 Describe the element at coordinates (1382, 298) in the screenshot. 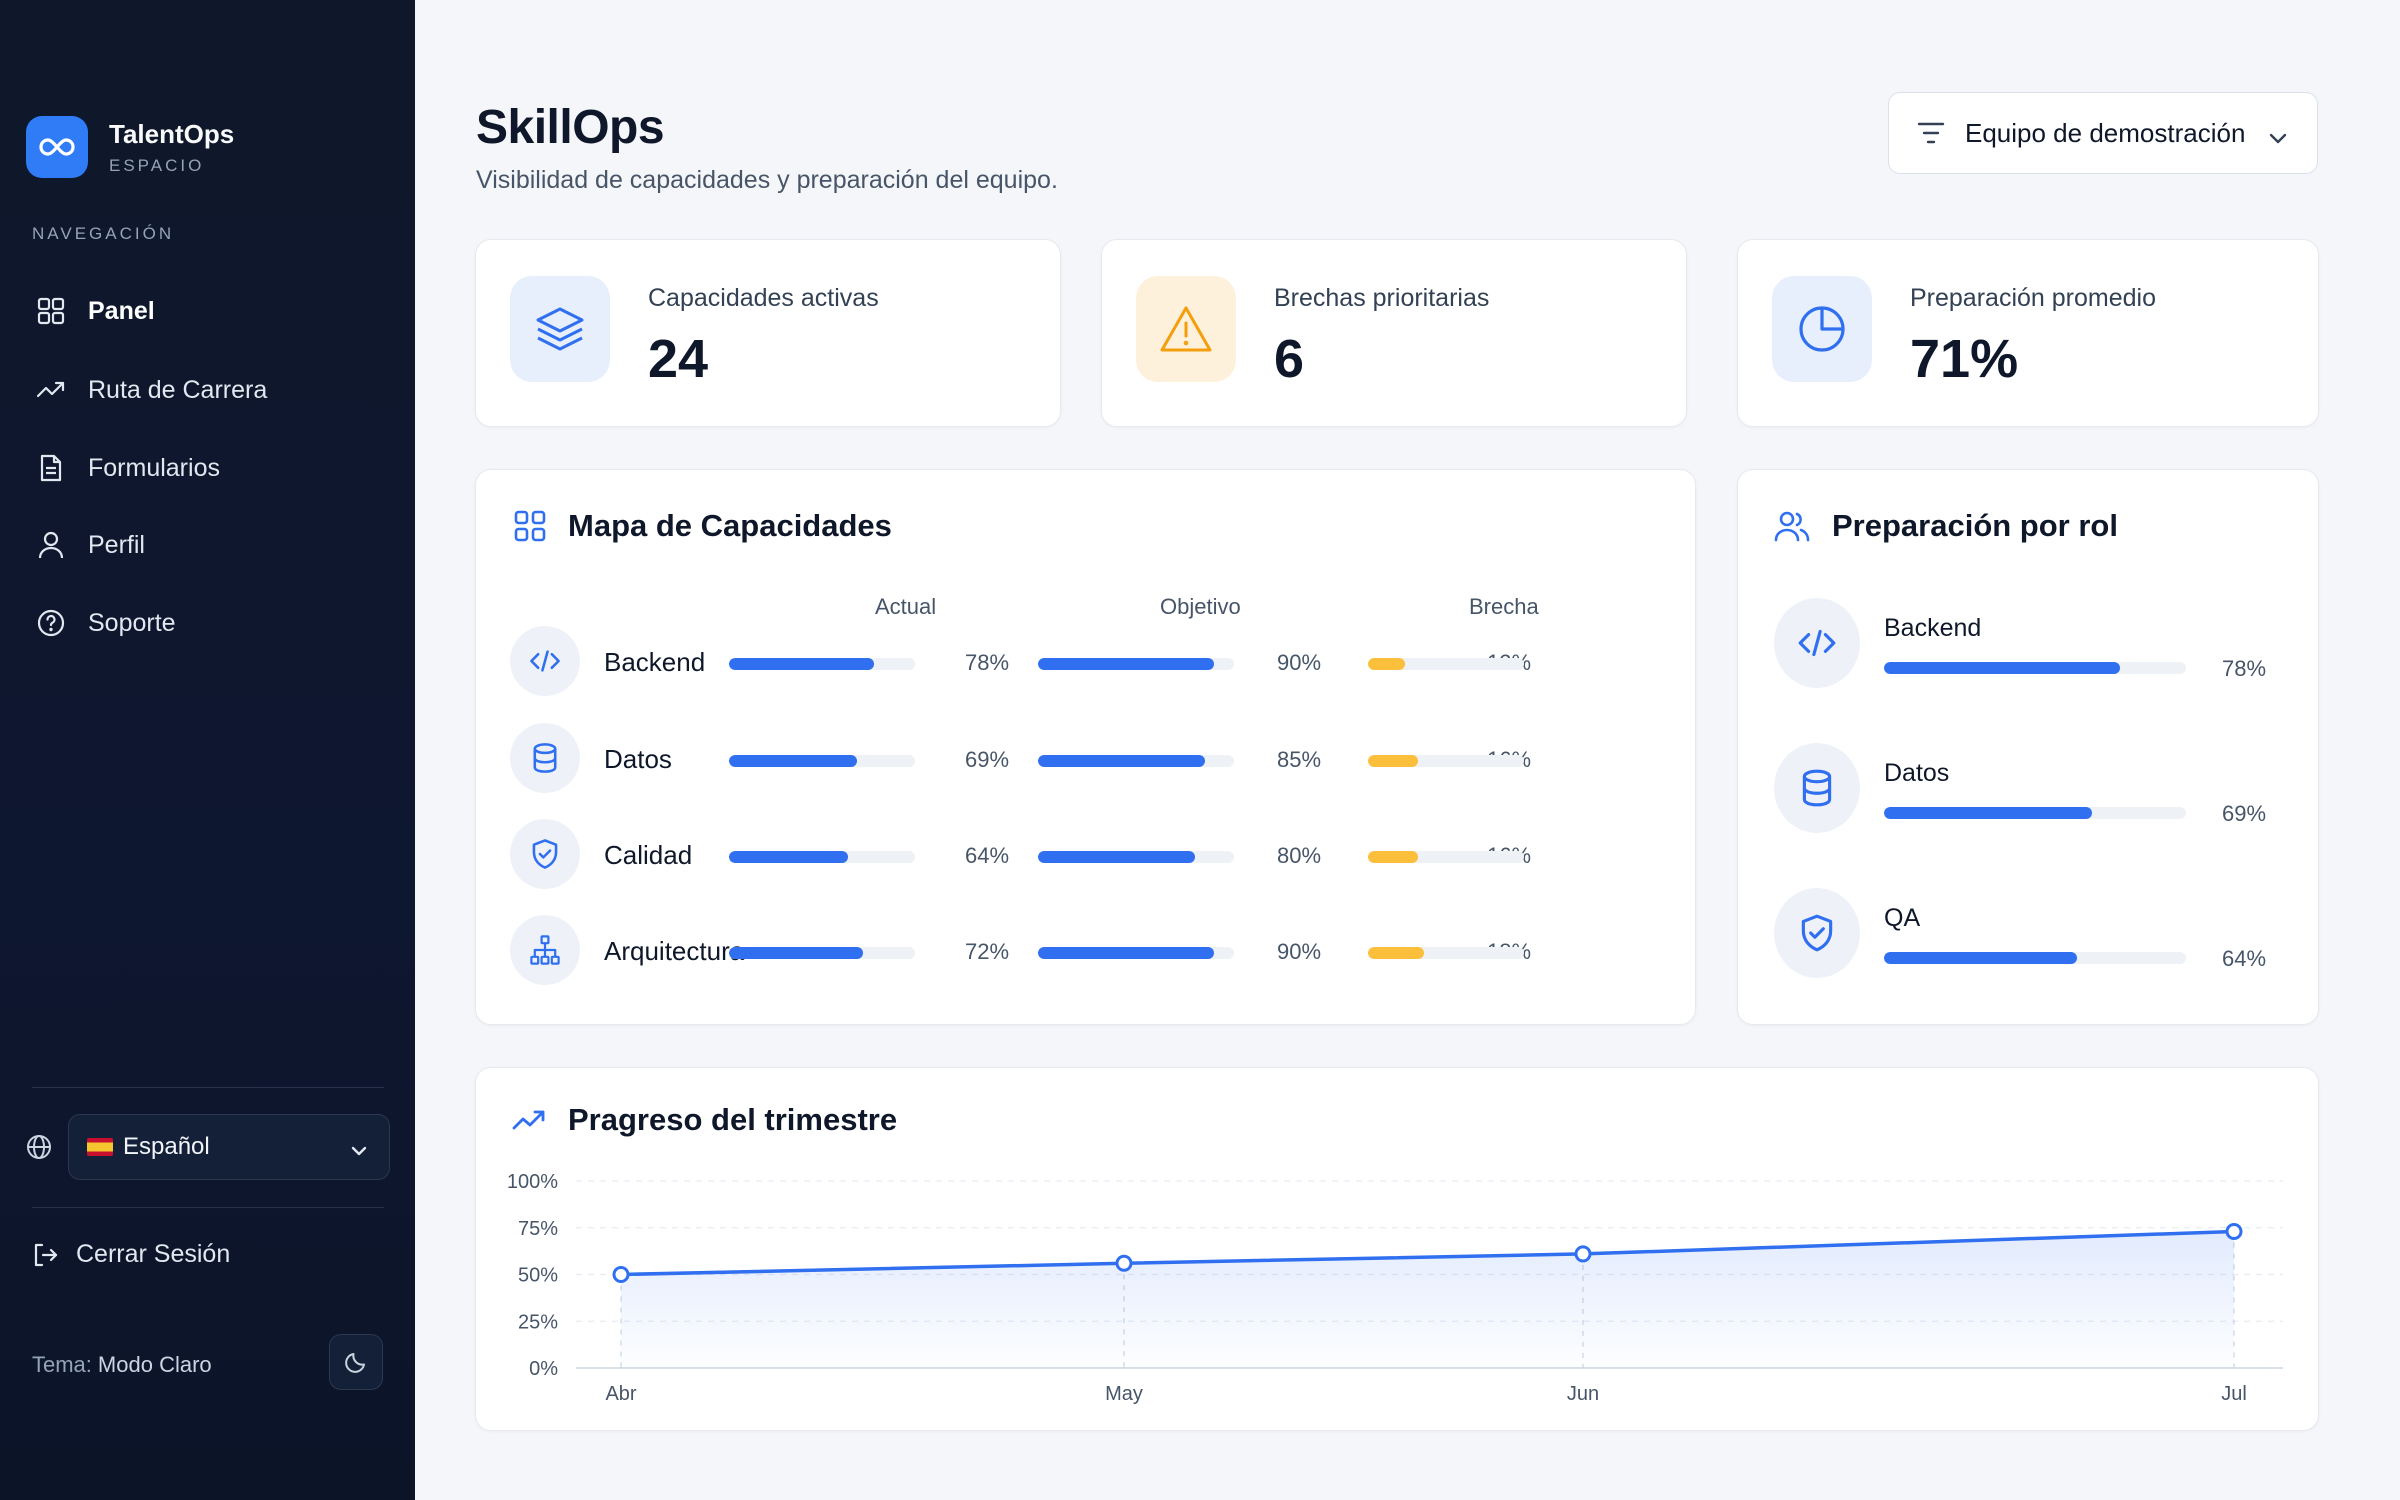

I see `stat-label: Brechas prioritarias` at that location.